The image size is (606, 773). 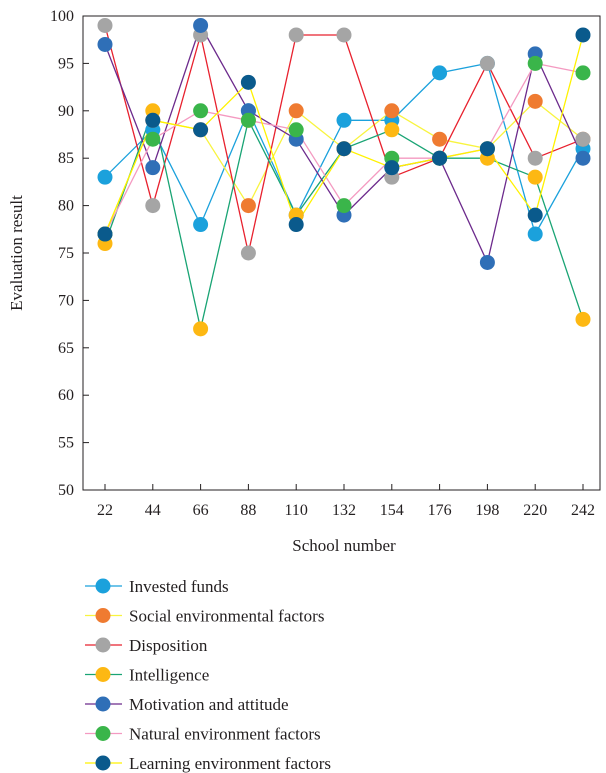 What do you see at coordinates (66, 206) in the screenshot?
I see `y-tick-label: 80` at bounding box center [66, 206].